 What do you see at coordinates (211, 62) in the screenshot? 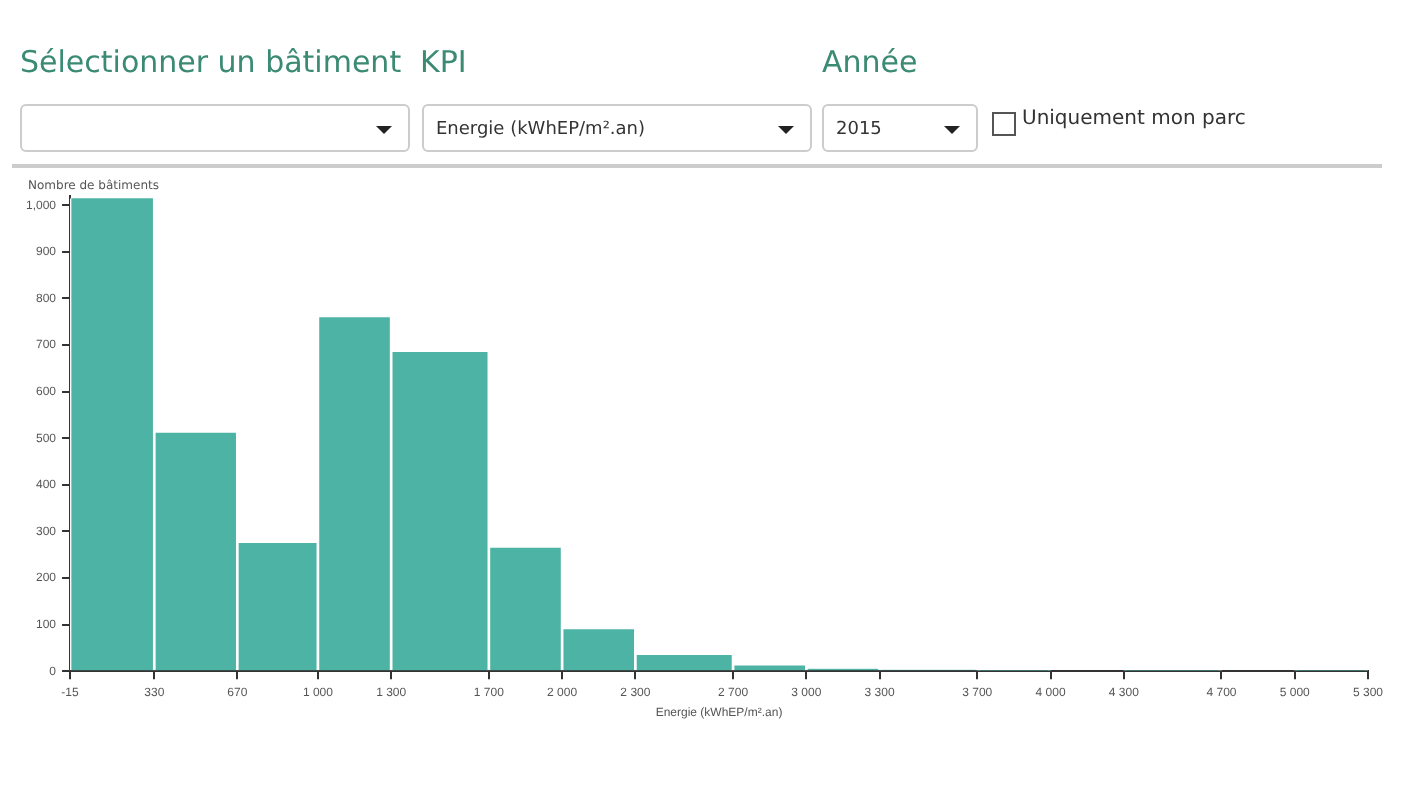
I see `text: Sélectionner un bâtiment` at bounding box center [211, 62].